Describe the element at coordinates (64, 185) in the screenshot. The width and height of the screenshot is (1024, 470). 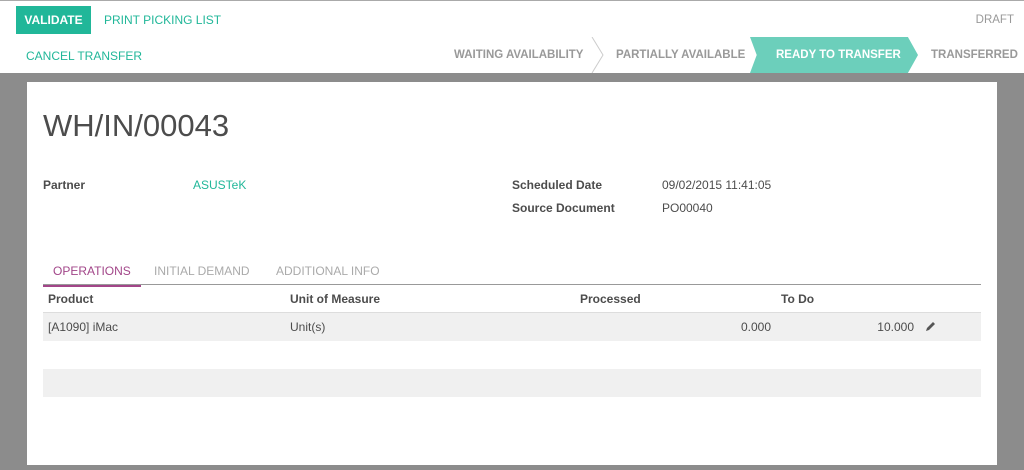
I see `partner-label: Partner` at that location.